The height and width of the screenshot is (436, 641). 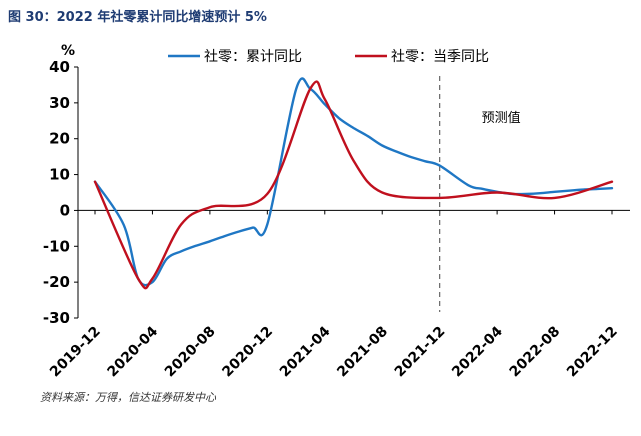 What do you see at coordinates (65, 210) in the screenshot?
I see `y-tick-label: 0` at bounding box center [65, 210].